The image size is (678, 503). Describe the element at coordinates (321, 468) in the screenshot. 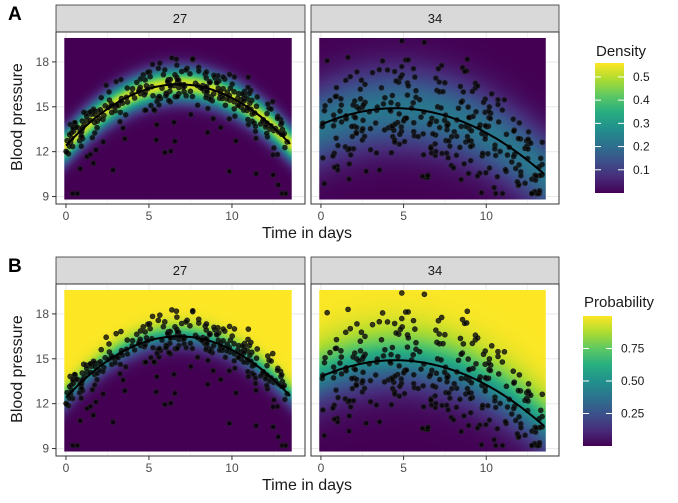

I see `x-tick-label: 0` at that location.